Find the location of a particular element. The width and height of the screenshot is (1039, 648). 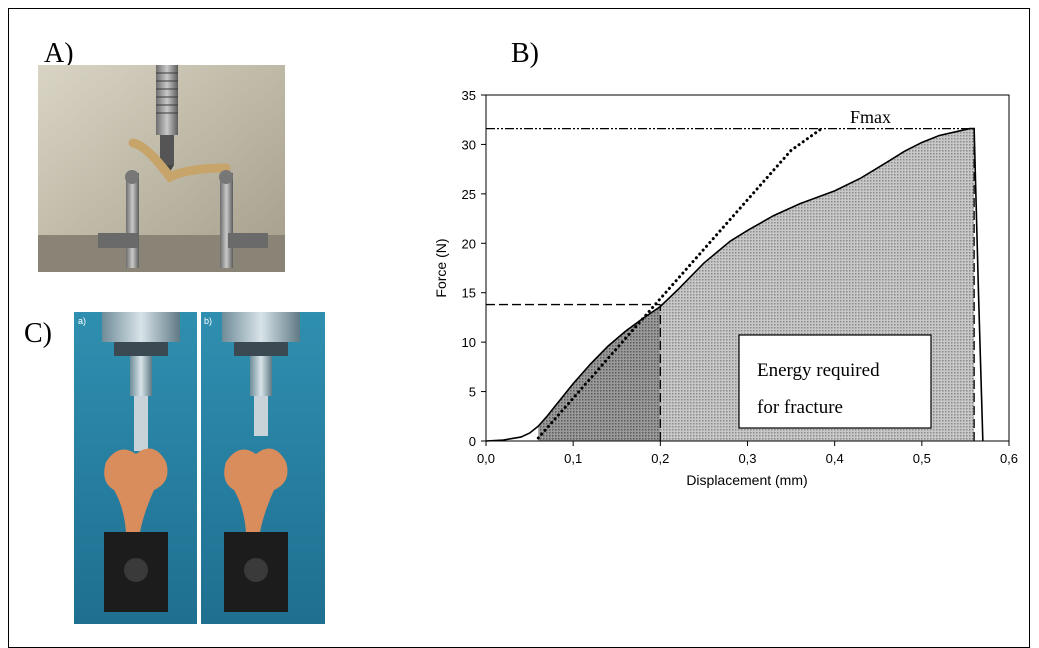

test-setup-b is located at coordinates (261, 462).